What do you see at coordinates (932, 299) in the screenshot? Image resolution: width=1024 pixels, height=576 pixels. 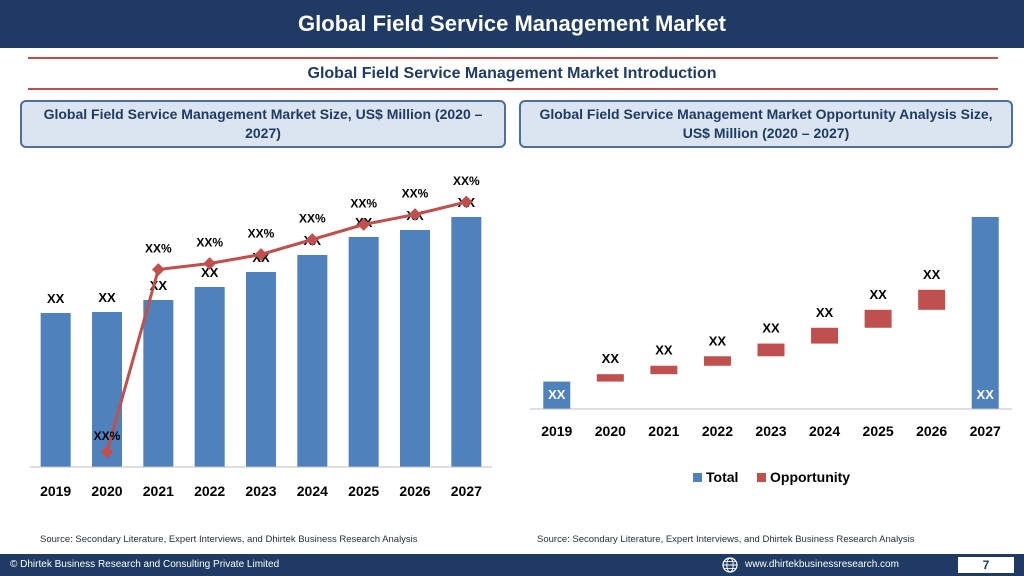 I see `opportunity-bar-2026` at bounding box center [932, 299].